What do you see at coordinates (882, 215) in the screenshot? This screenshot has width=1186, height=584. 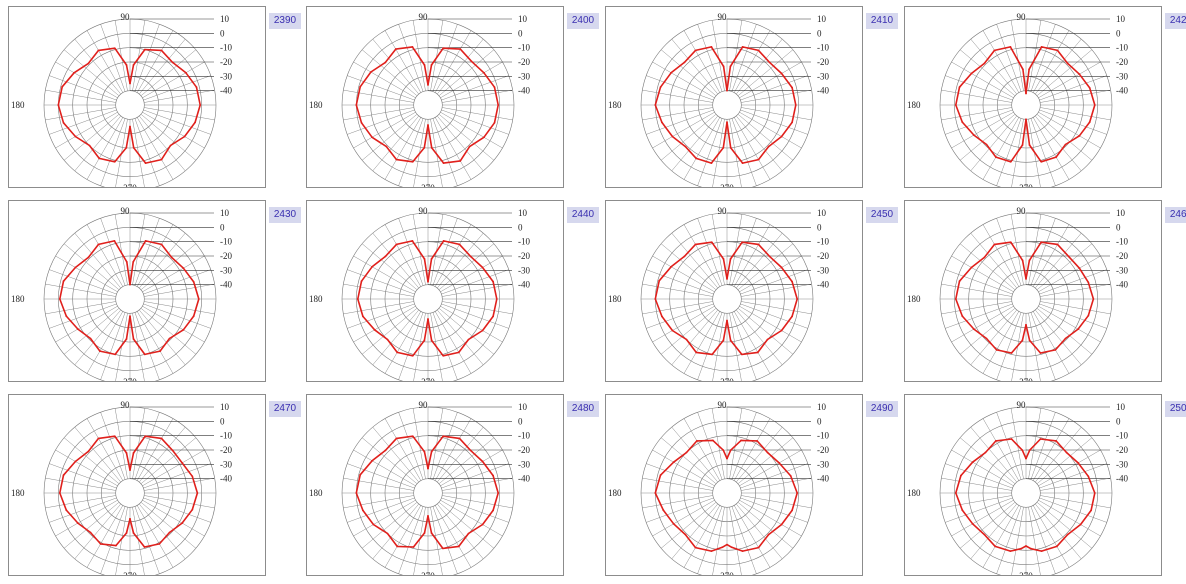 I see `frequency-label: 2450` at bounding box center [882, 215].